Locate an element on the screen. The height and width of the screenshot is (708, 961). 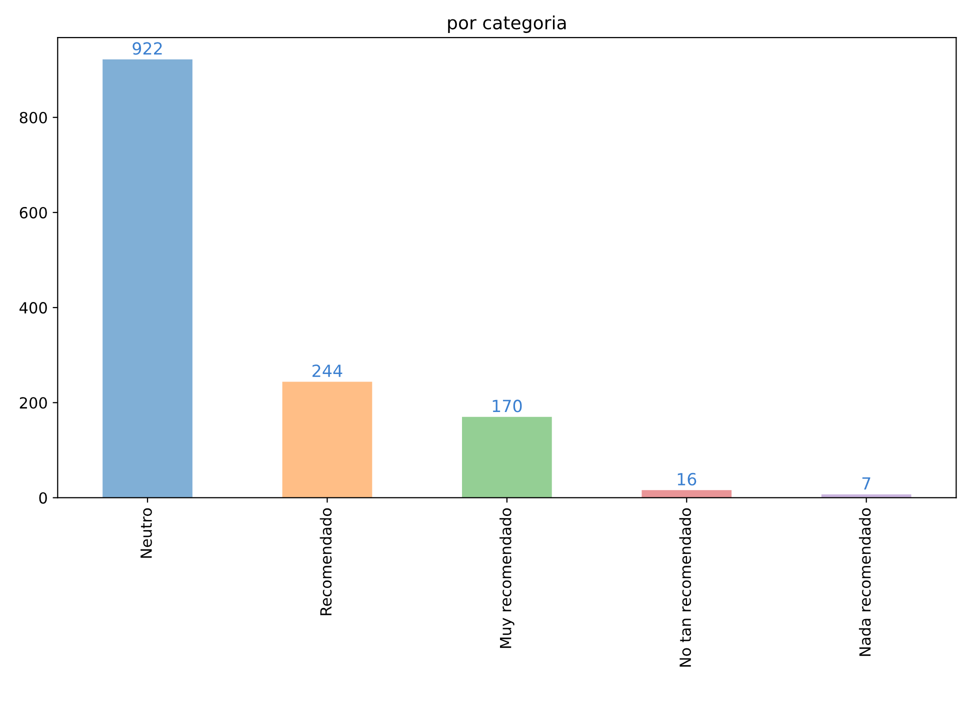
y-tick-label: 800 is located at coordinates (33, 118).